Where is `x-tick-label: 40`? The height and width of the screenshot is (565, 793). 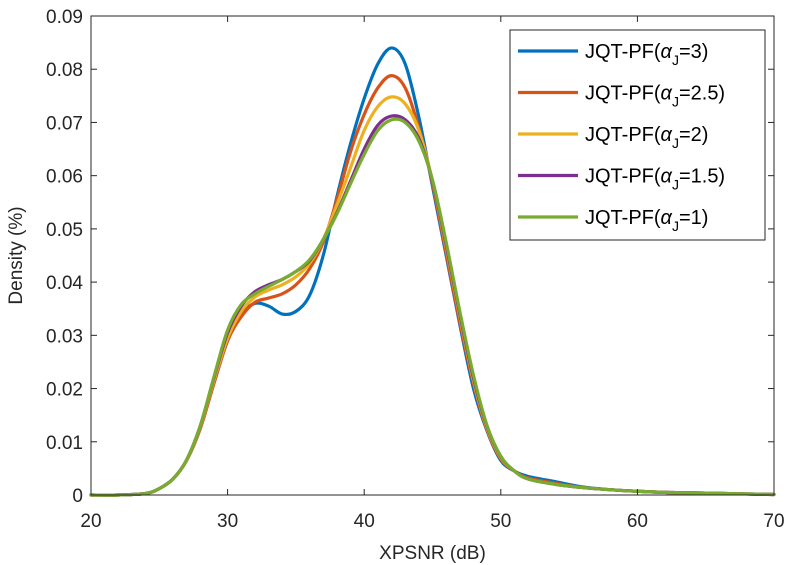
x-tick-label: 40 is located at coordinates (364, 521).